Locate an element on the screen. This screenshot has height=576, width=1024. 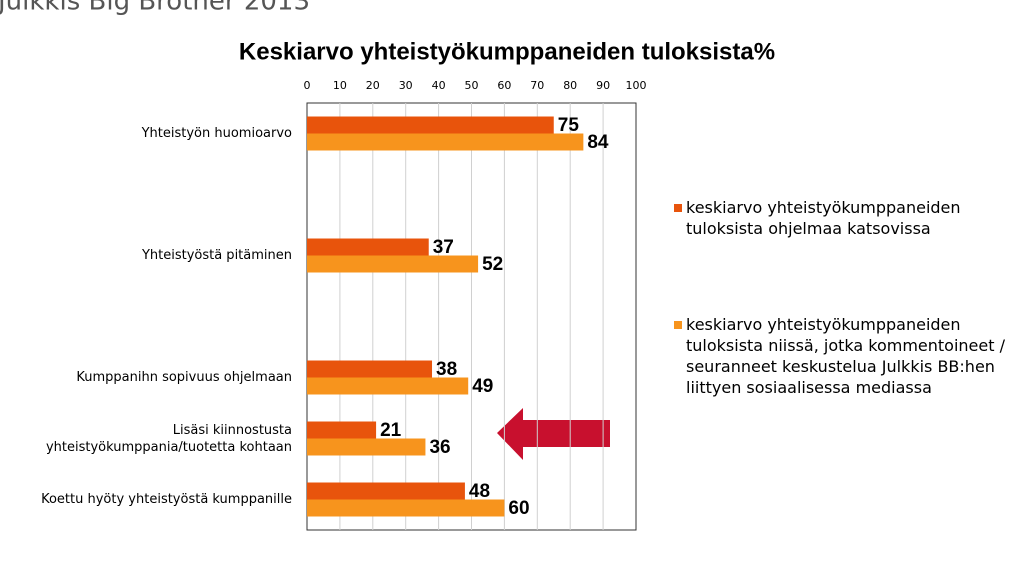
y-tick-label: Yhteistyön huomioarvo is located at coordinates (216, 133).